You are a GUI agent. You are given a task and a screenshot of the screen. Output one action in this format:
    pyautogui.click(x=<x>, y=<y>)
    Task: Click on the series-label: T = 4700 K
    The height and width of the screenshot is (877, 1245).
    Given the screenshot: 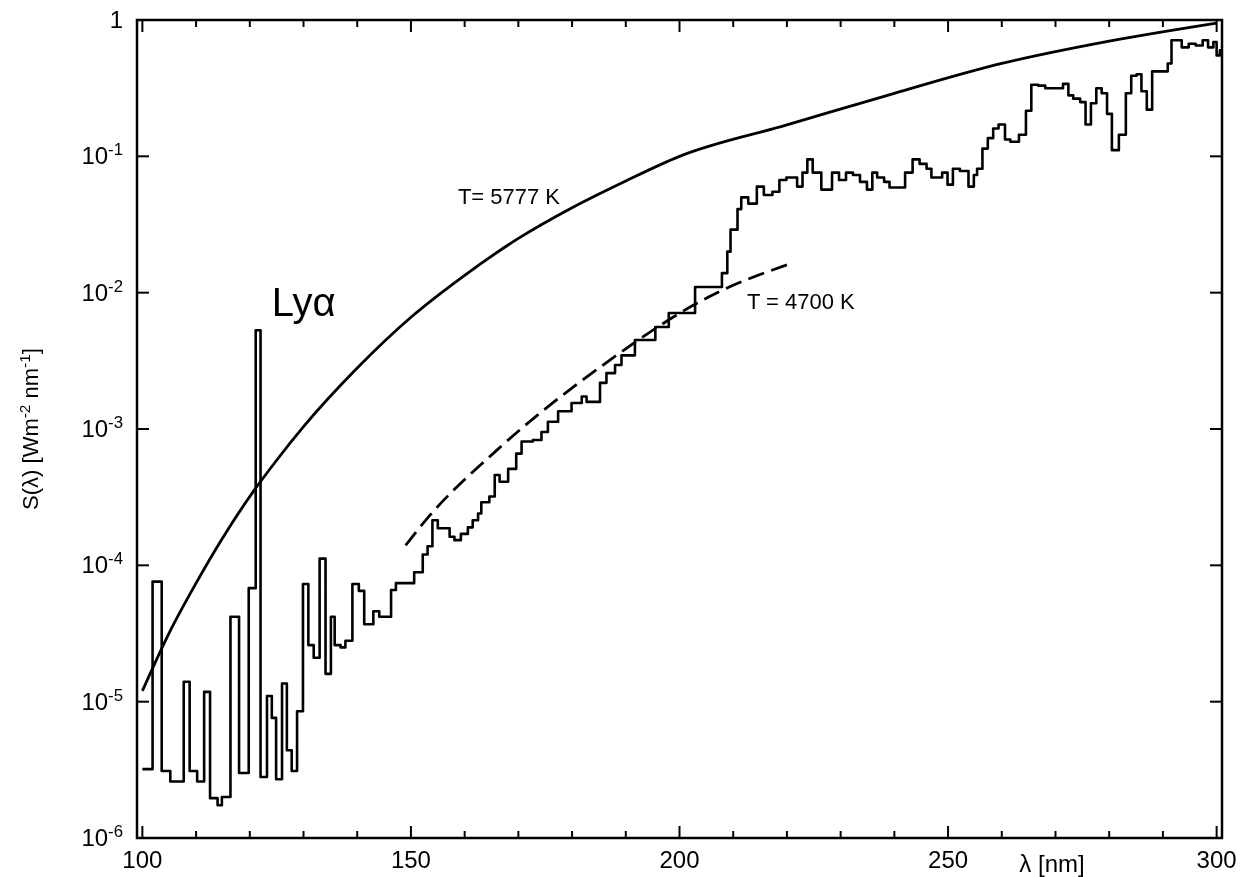 What is the action you would take?
    pyautogui.click(x=801, y=301)
    